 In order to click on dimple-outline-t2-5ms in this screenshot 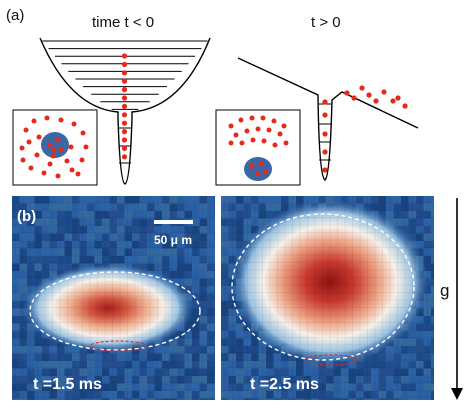, I will do `click(331, 360)`.